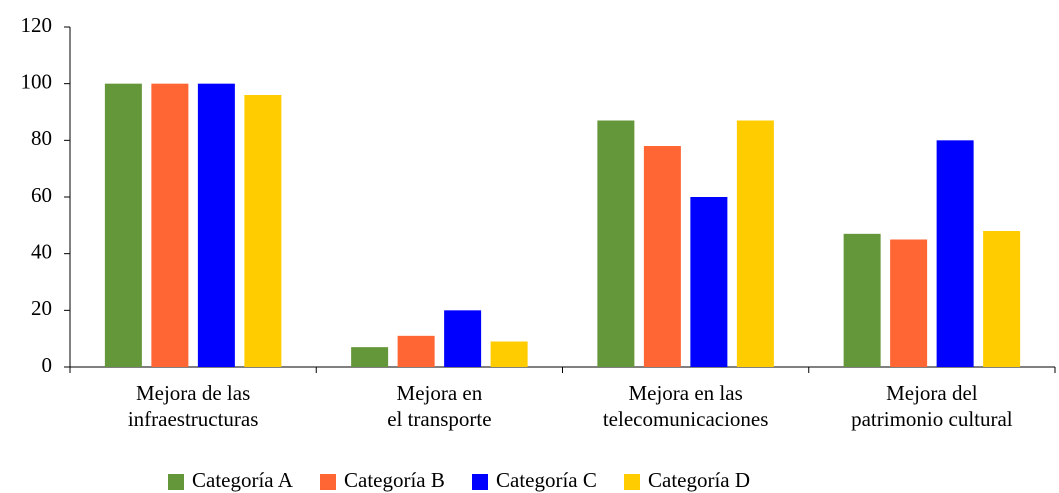 This screenshot has height=493, width=1059. I want to click on legend-label: Categoría D, so click(699, 480).